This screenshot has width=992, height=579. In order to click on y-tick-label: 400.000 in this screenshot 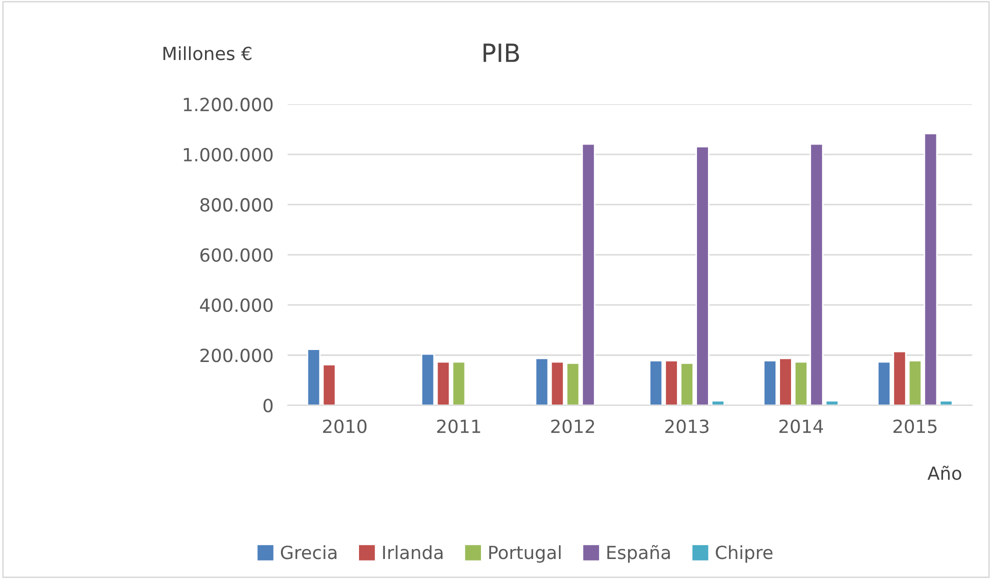, I will do `click(236, 305)`.